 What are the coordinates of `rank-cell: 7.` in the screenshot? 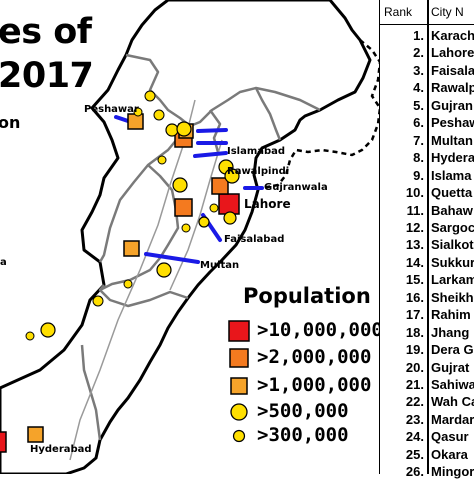 It's located at (418, 140).